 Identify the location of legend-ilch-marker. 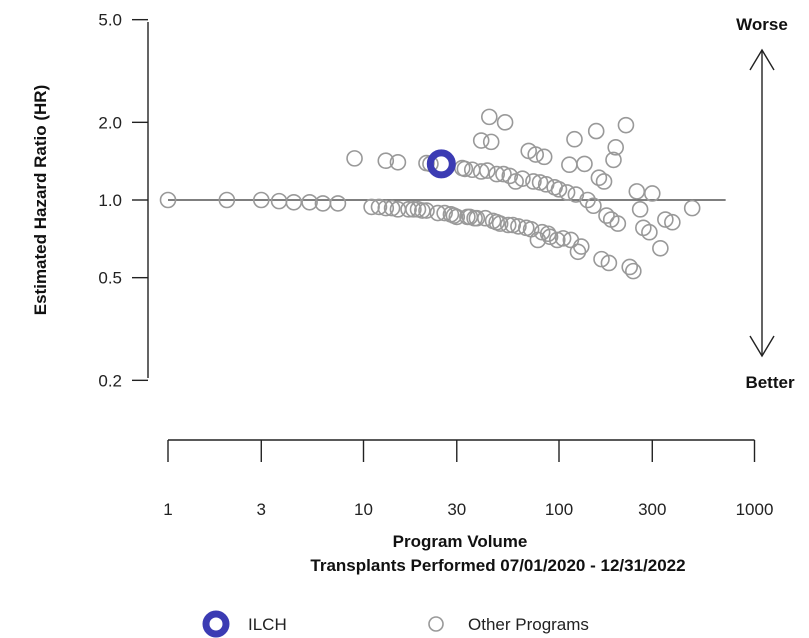
(216, 624).